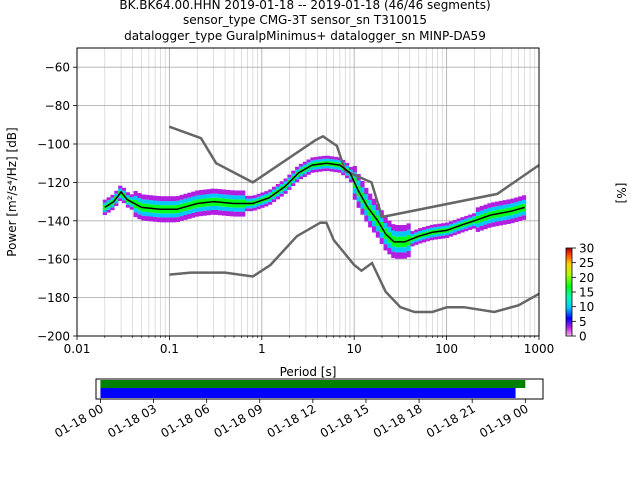 The image size is (640, 480). What do you see at coordinates (621, 193) in the screenshot?
I see `colorbar-label: [%]` at bounding box center [621, 193].